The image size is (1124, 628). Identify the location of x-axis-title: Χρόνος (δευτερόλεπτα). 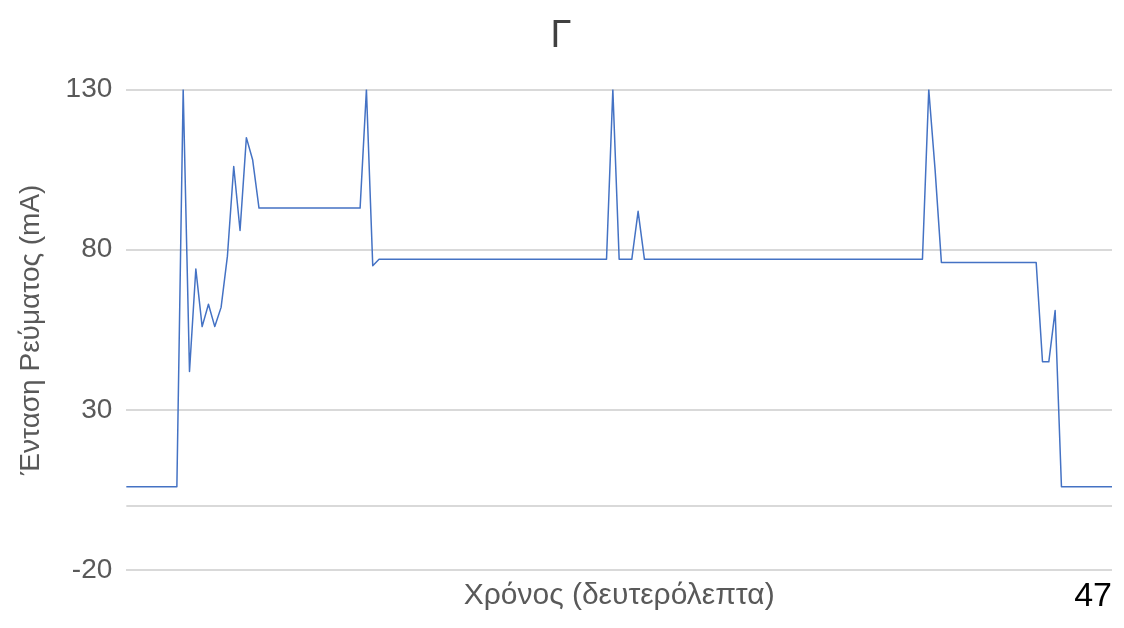
(619, 594).